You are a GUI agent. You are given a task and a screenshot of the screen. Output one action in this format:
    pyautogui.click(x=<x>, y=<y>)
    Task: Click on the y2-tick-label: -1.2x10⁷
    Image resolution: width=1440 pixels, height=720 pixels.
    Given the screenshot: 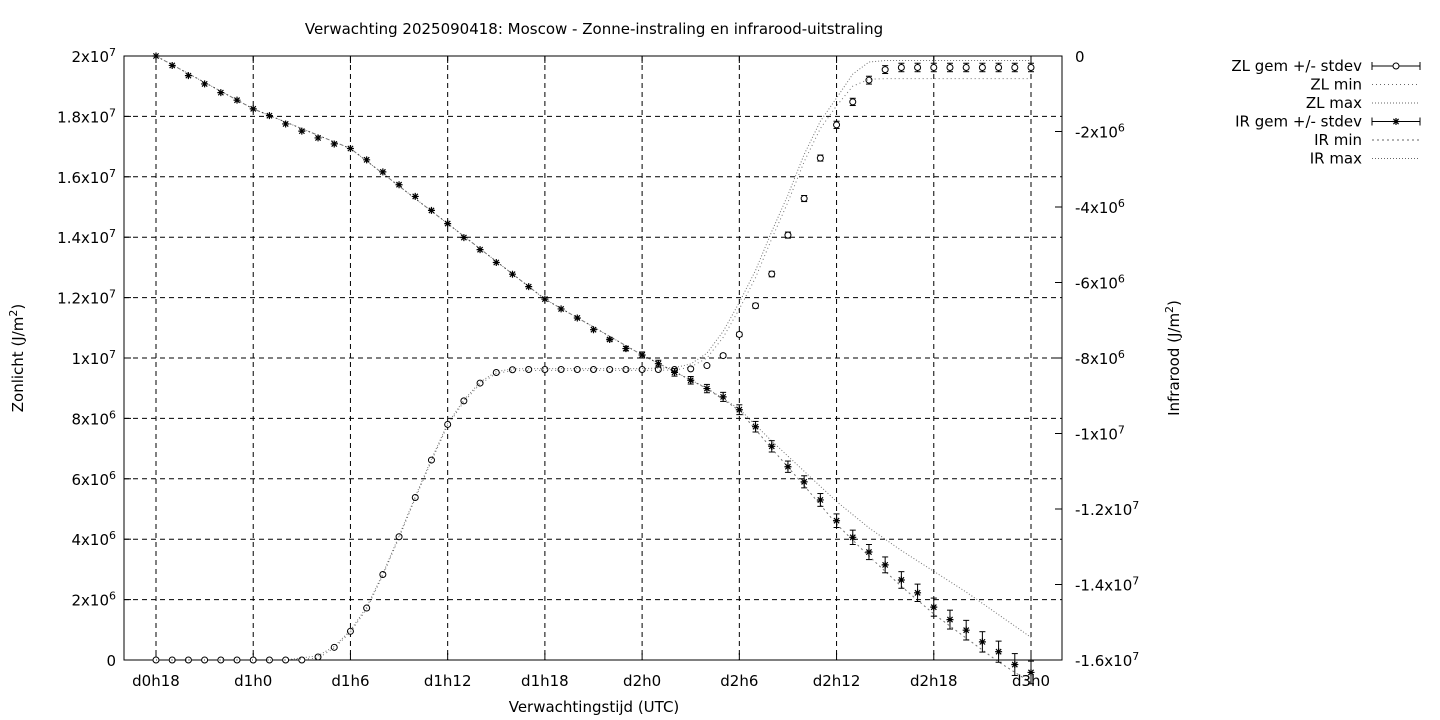 What is the action you would take?
    pyautogui.click(x=1107, y=509)
    